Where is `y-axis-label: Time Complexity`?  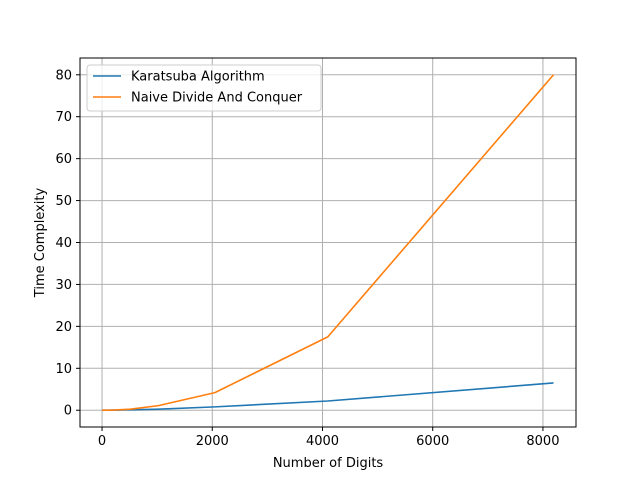
y-axis-label: Time Complexity is located at coordinates (40, 243).